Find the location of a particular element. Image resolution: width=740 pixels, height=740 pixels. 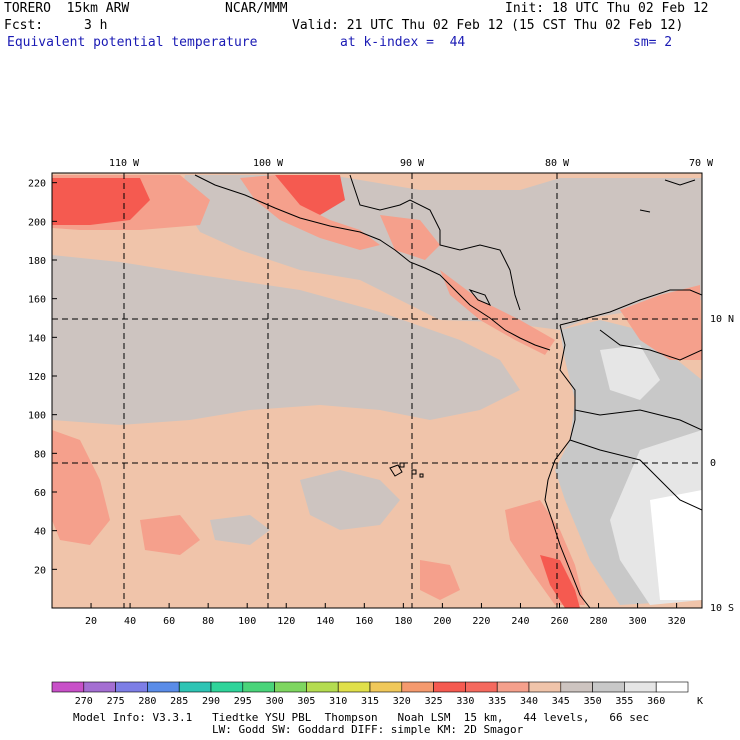

warm-south-patch is located at coordinates (440, 580).